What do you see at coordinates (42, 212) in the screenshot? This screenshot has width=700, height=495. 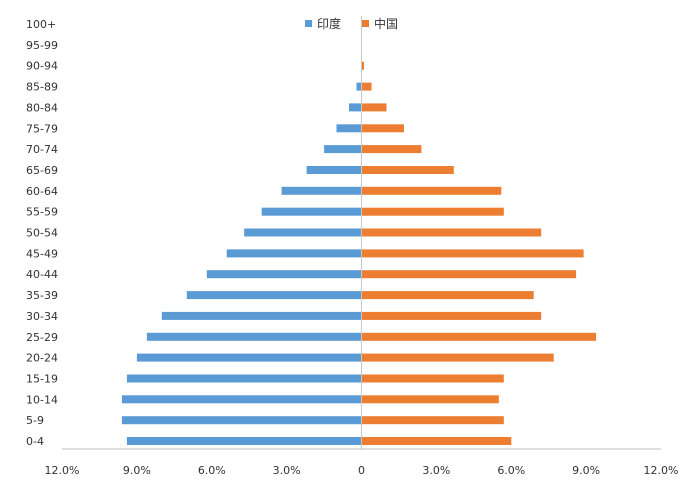 I see `y-tick-label: 55-59` at bounding box center [42, 212].